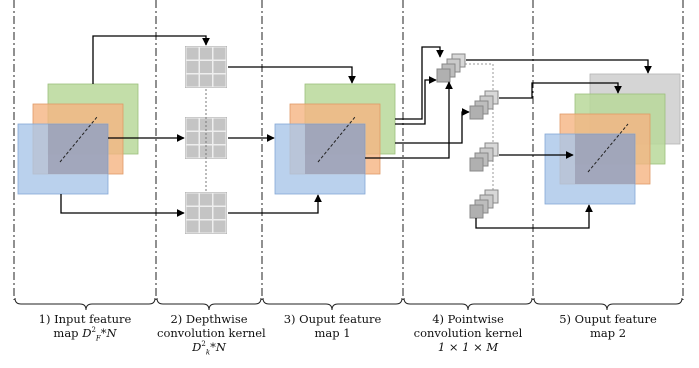 Image resolution: width=699 pixels, height=368 pixels. What do you see at coordinates (608, 319) in the screenshot?
I see `caption-5-line-1: 5) Ouput feature` at bounding box center [608, 319].